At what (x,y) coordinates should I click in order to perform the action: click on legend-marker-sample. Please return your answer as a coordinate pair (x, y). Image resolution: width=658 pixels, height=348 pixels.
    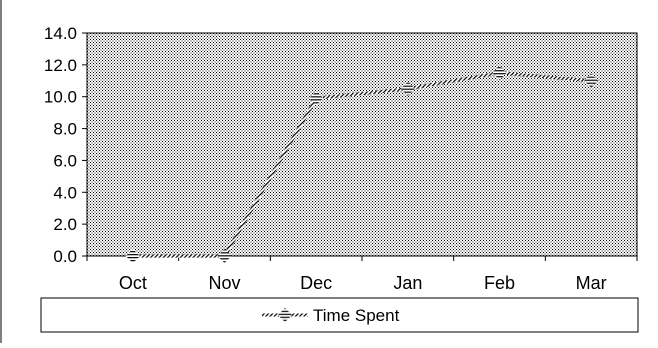
    Looking at the image, I should click on (285, 315).